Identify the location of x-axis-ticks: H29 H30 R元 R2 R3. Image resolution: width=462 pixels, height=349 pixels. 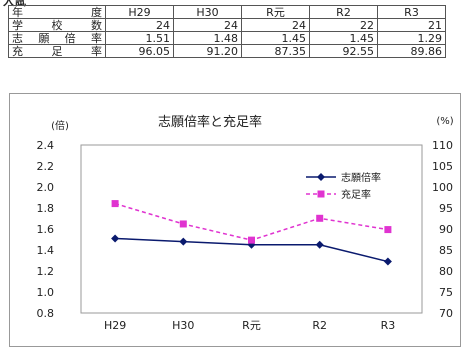
(249, 325).